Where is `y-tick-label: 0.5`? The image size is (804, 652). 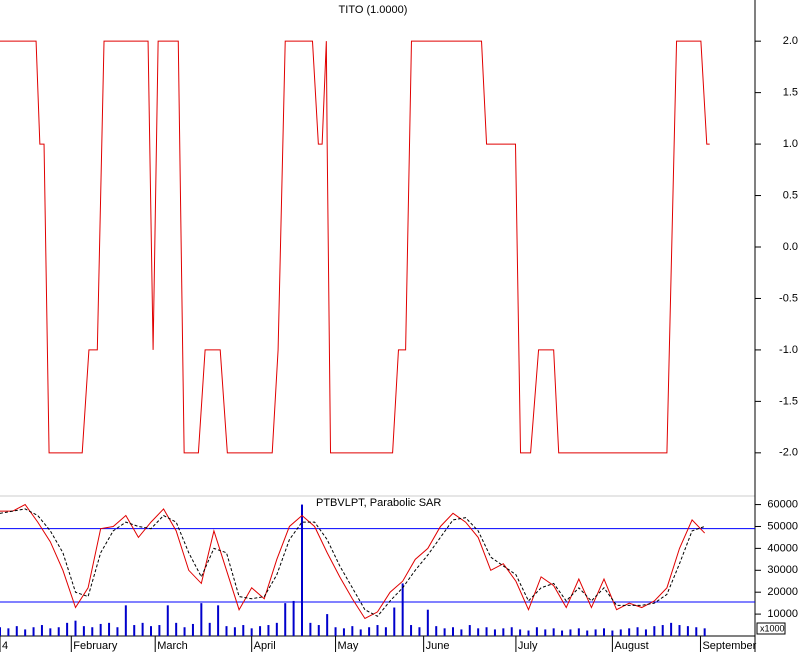 y-tick-label: 0.5 is located at coordinates (790, 195).